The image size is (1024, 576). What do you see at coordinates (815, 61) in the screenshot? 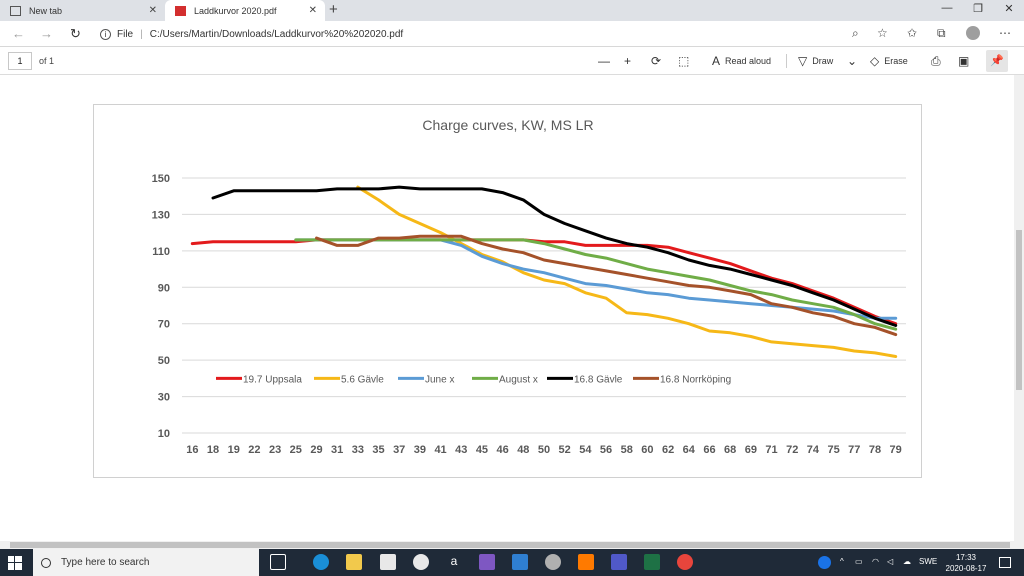
I see `draw-button: ▽ Draw` at bounding box center [815, 61].